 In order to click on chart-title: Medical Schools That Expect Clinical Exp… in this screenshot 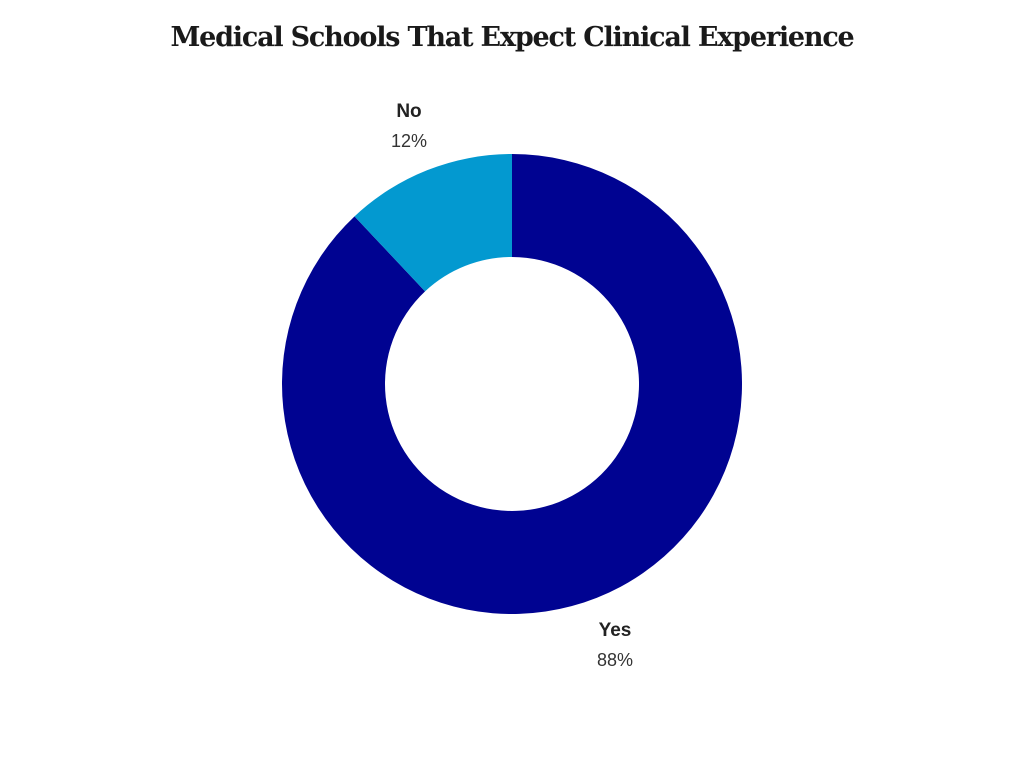, I will do `click(512, 37)`.